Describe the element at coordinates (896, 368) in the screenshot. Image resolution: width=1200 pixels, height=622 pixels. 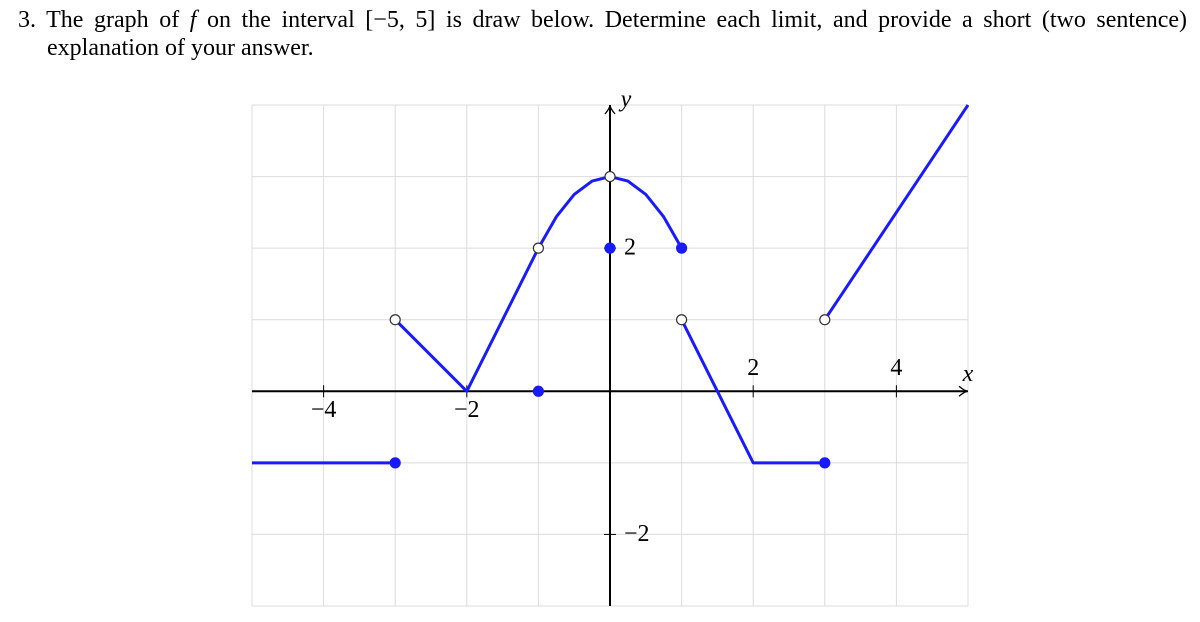
I see `x-tick-label: 4` at that location.